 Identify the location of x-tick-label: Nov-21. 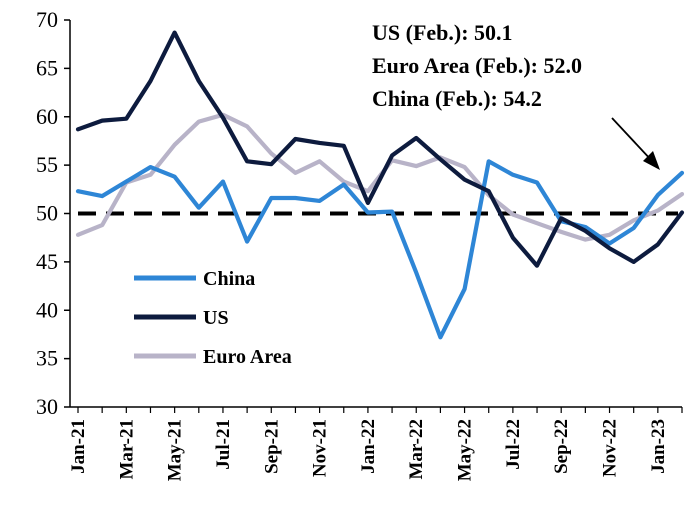
(320, 448).